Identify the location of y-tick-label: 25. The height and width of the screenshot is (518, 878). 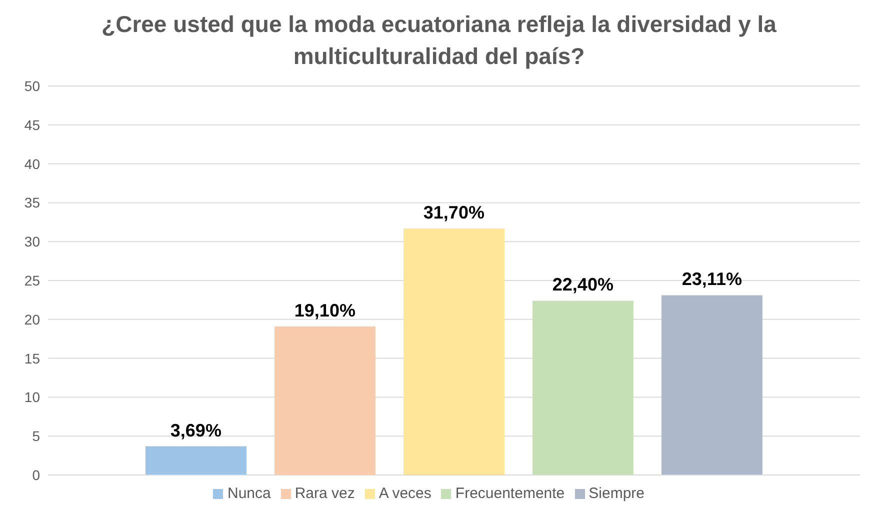
(32, 280).